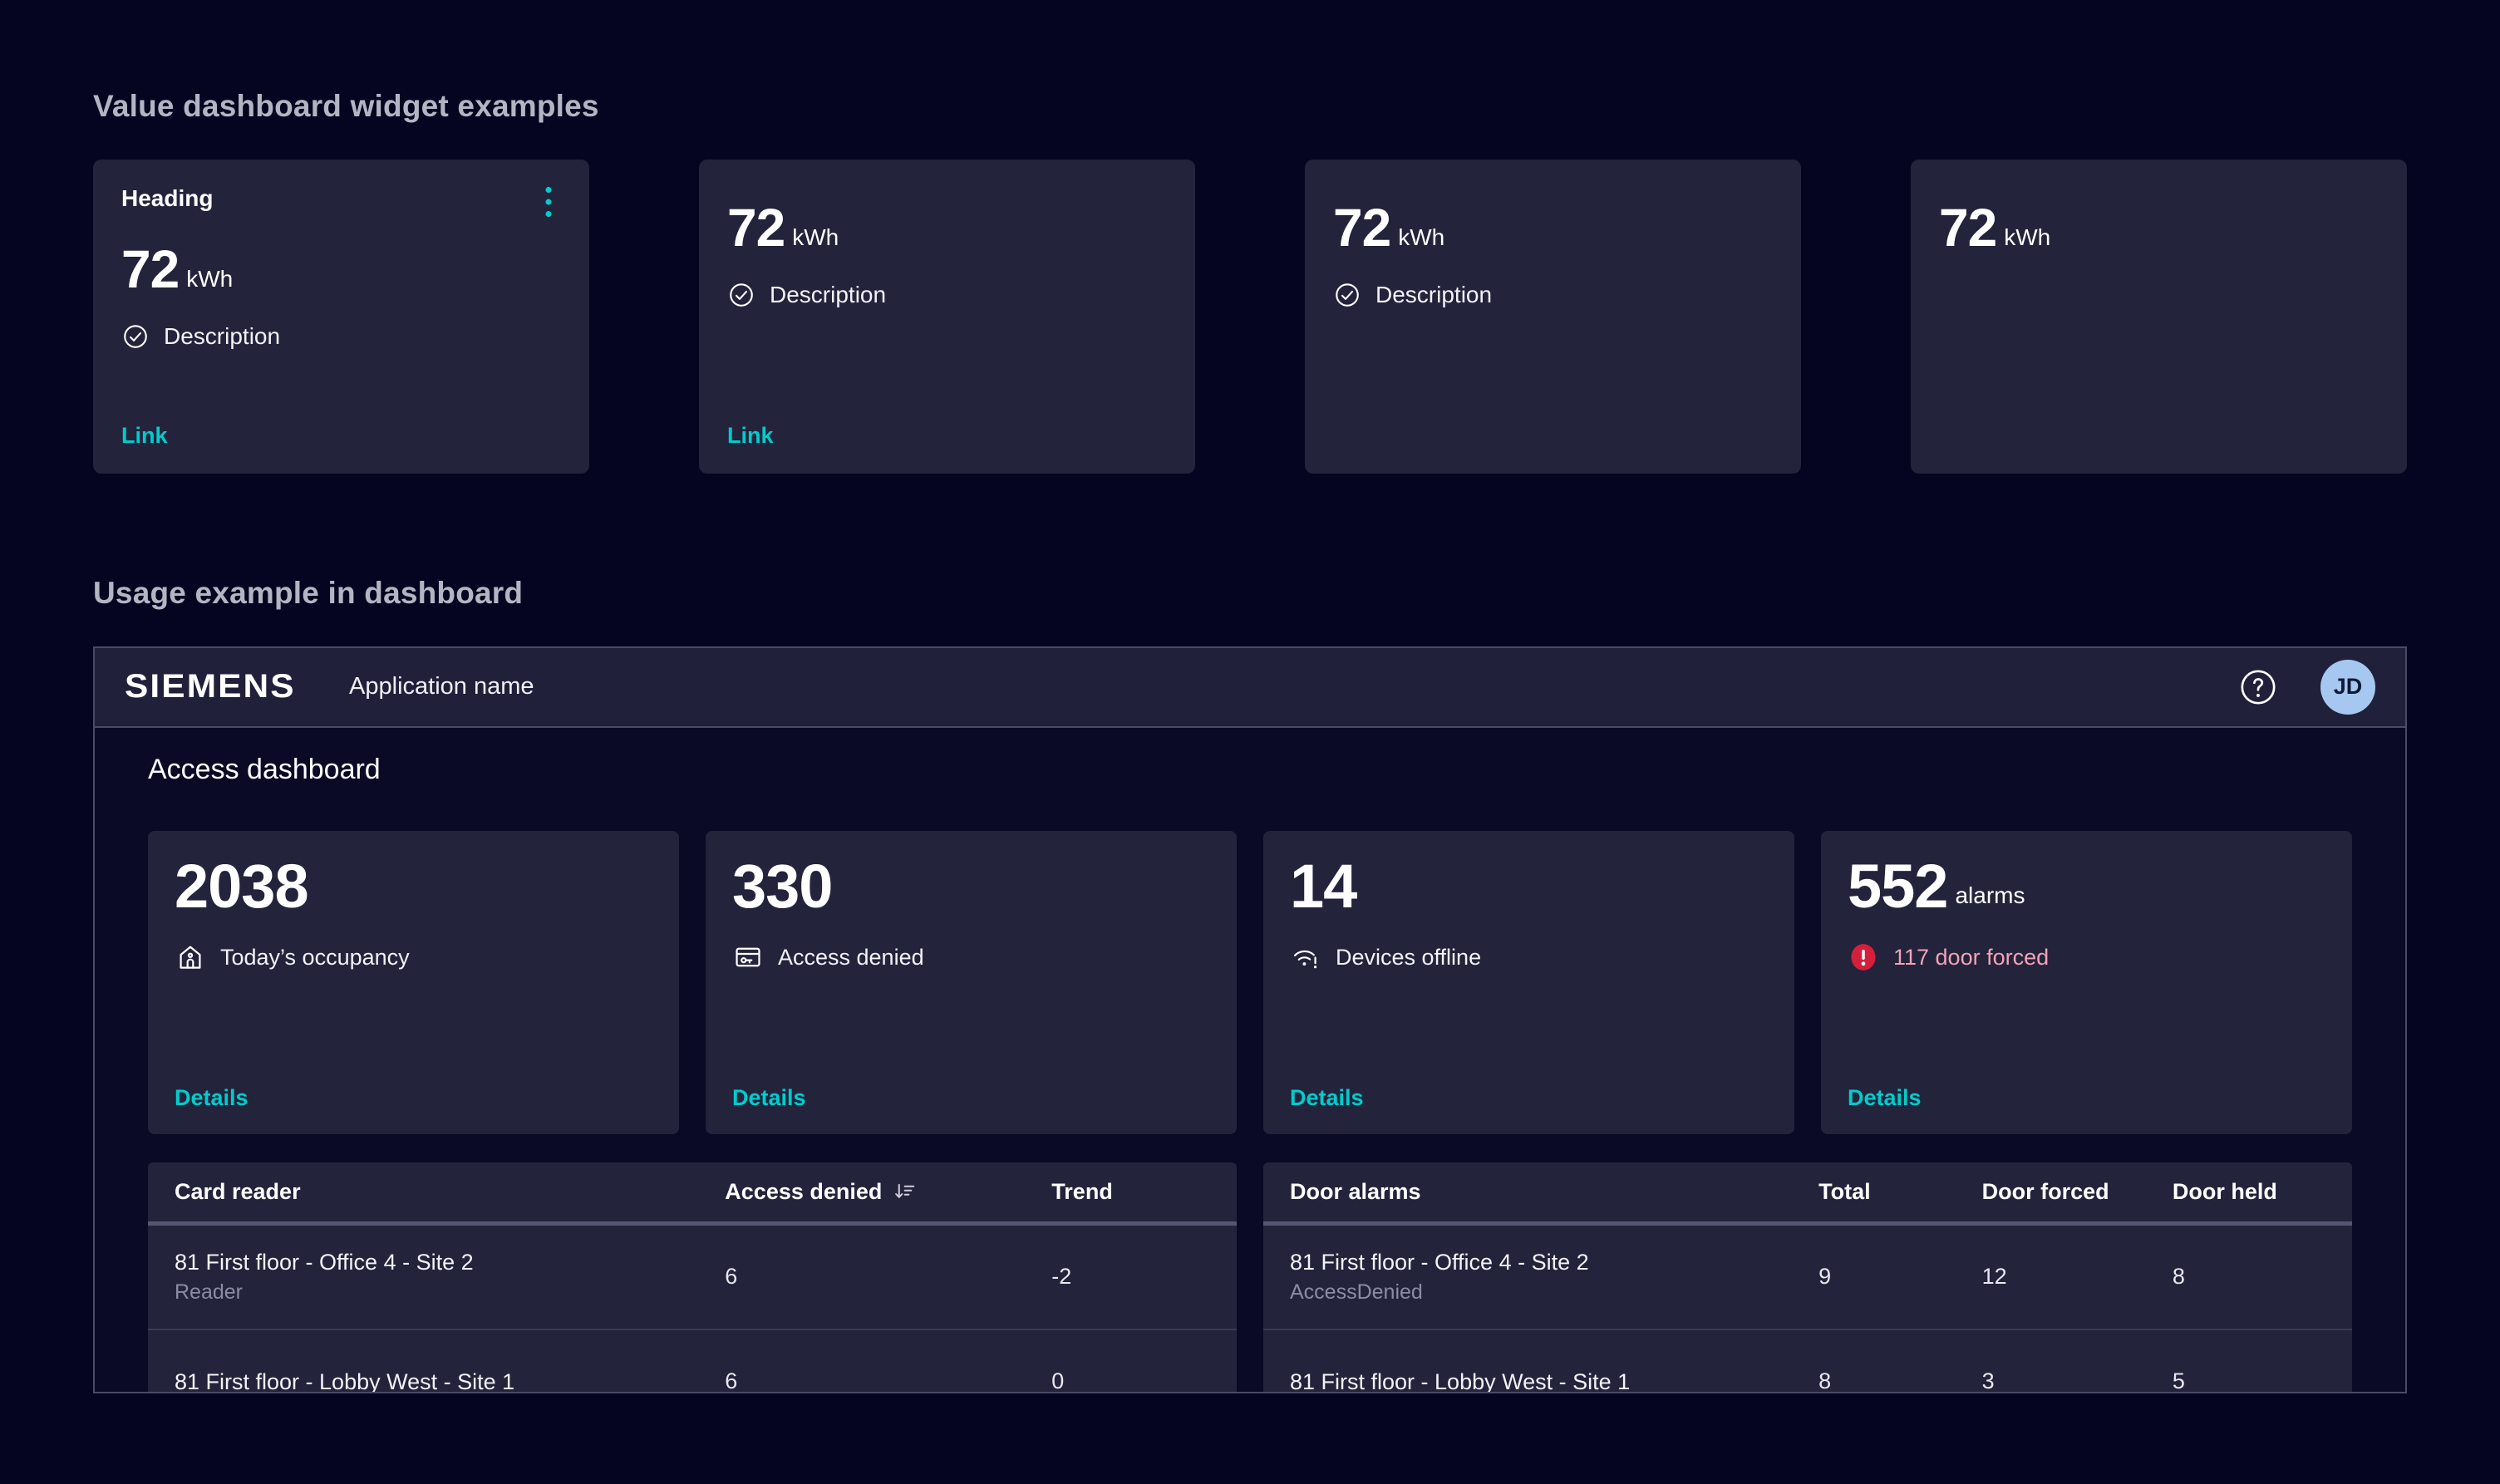 The height and width of the screenshot is (1484, 2500). I want to click on column-header-total: Total, so click(1844, 1191).